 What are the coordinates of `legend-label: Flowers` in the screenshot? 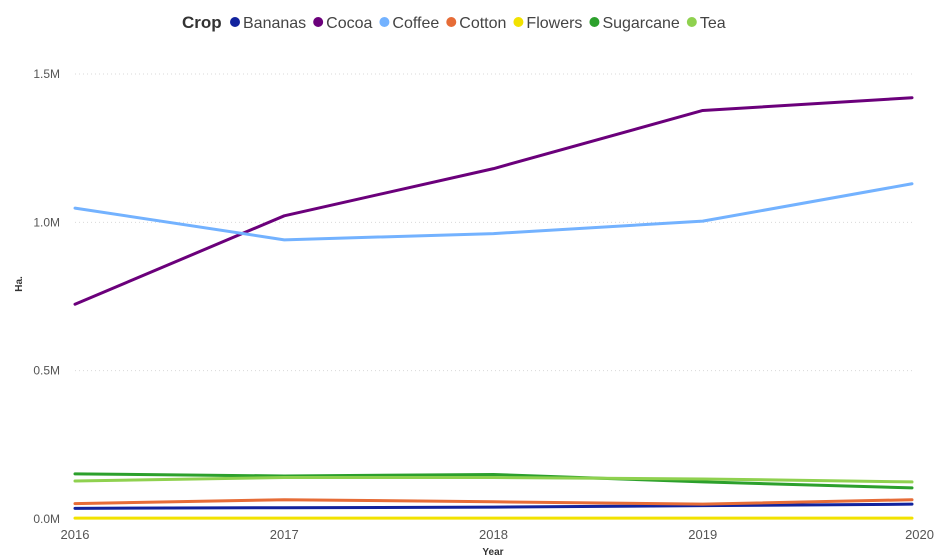 It's located at (554, 23).